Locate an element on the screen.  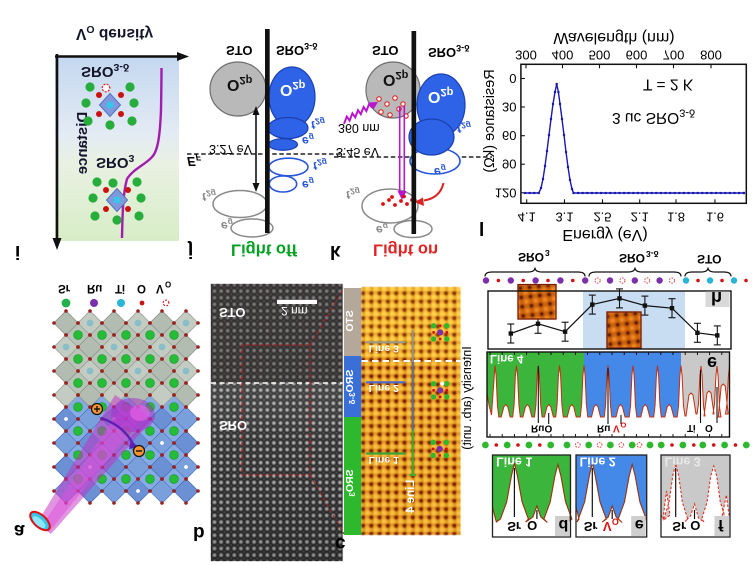
svg-text: Distance is located at coordinates (82, 143).